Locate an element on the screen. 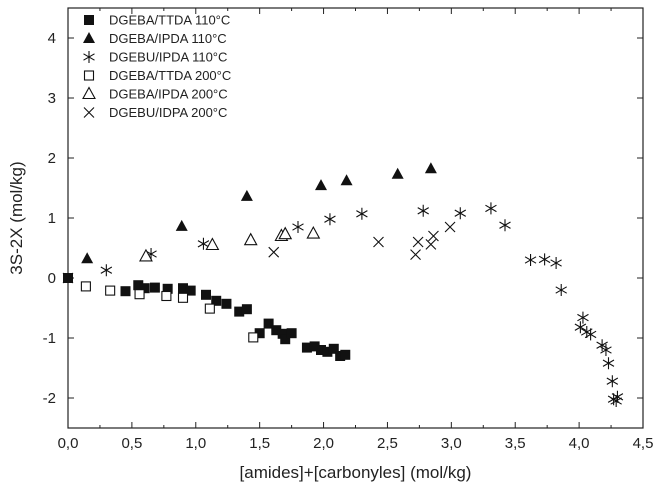  legend-label: DGEBU/IDPA 200°C is located at coordinates (168, 112).